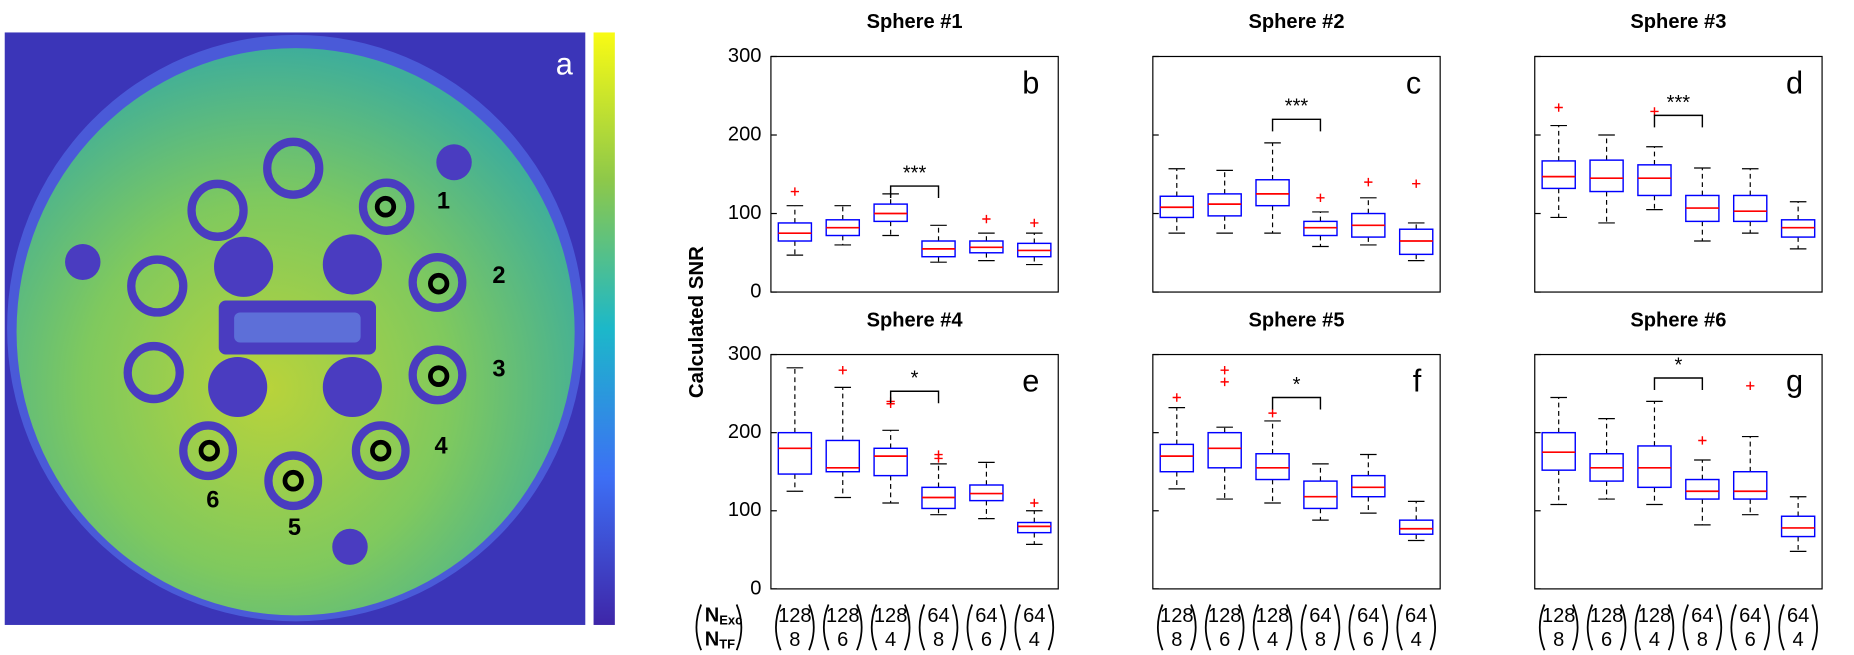 This screenshot has height=655, width=1854. I want to click on sphere-label: 6, so click(212, 499).